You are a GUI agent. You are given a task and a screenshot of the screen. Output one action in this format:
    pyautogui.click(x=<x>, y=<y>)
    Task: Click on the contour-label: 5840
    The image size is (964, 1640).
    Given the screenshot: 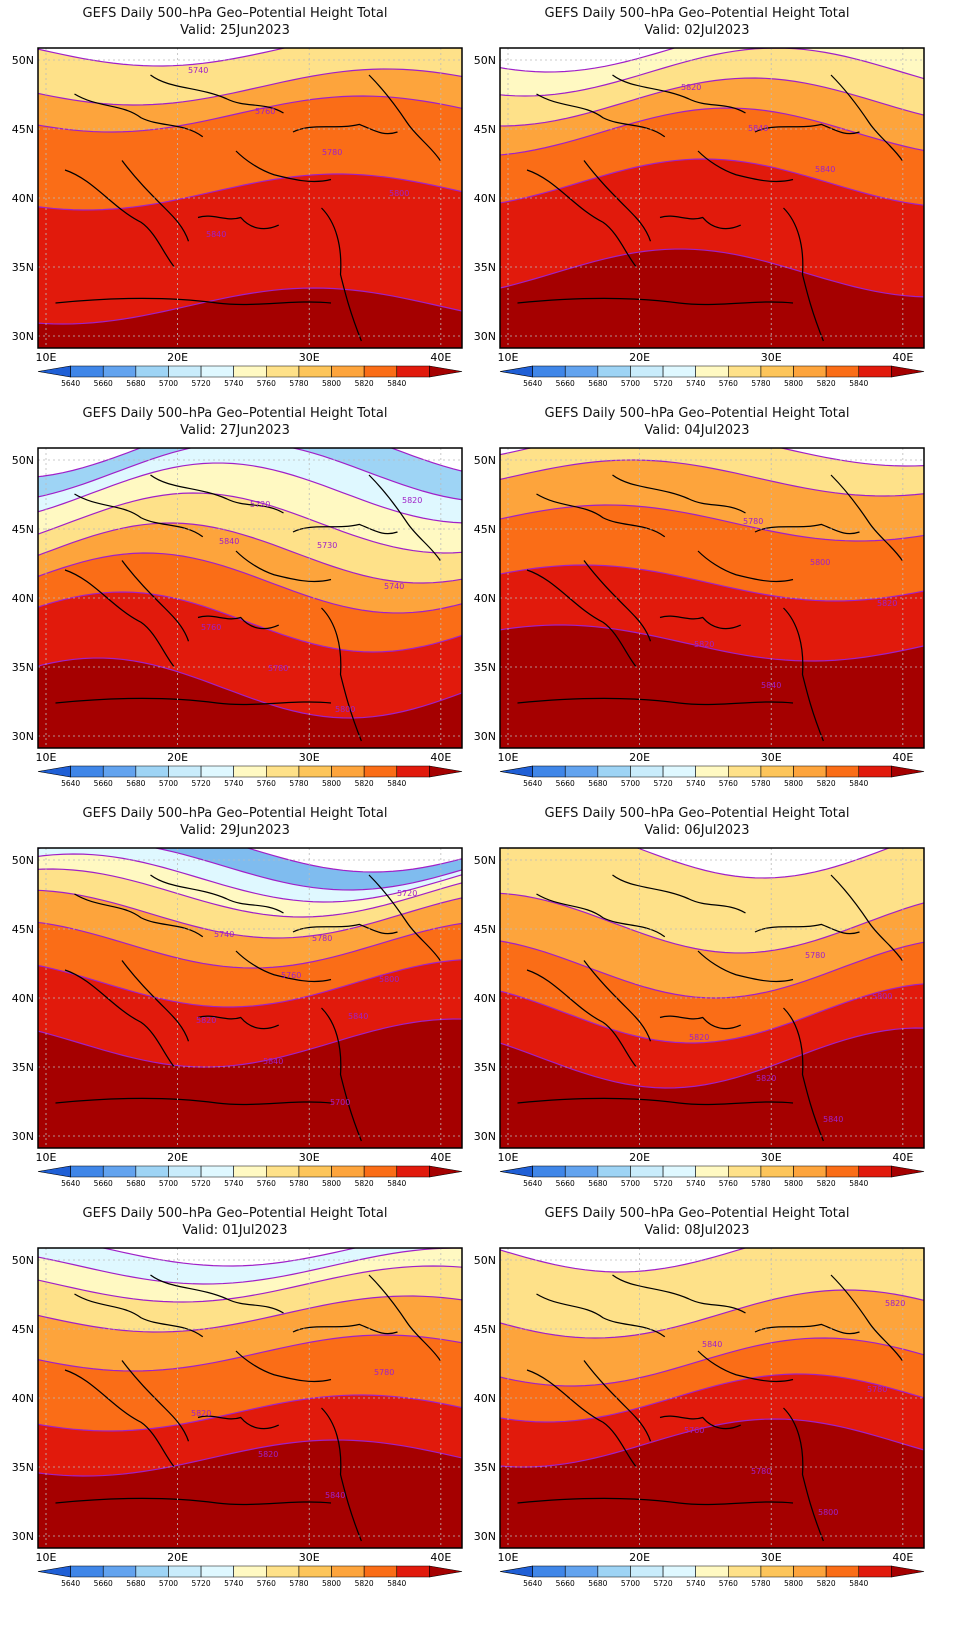 What is the action you would take?
    pyautogui.click(x=758, y=128)
    